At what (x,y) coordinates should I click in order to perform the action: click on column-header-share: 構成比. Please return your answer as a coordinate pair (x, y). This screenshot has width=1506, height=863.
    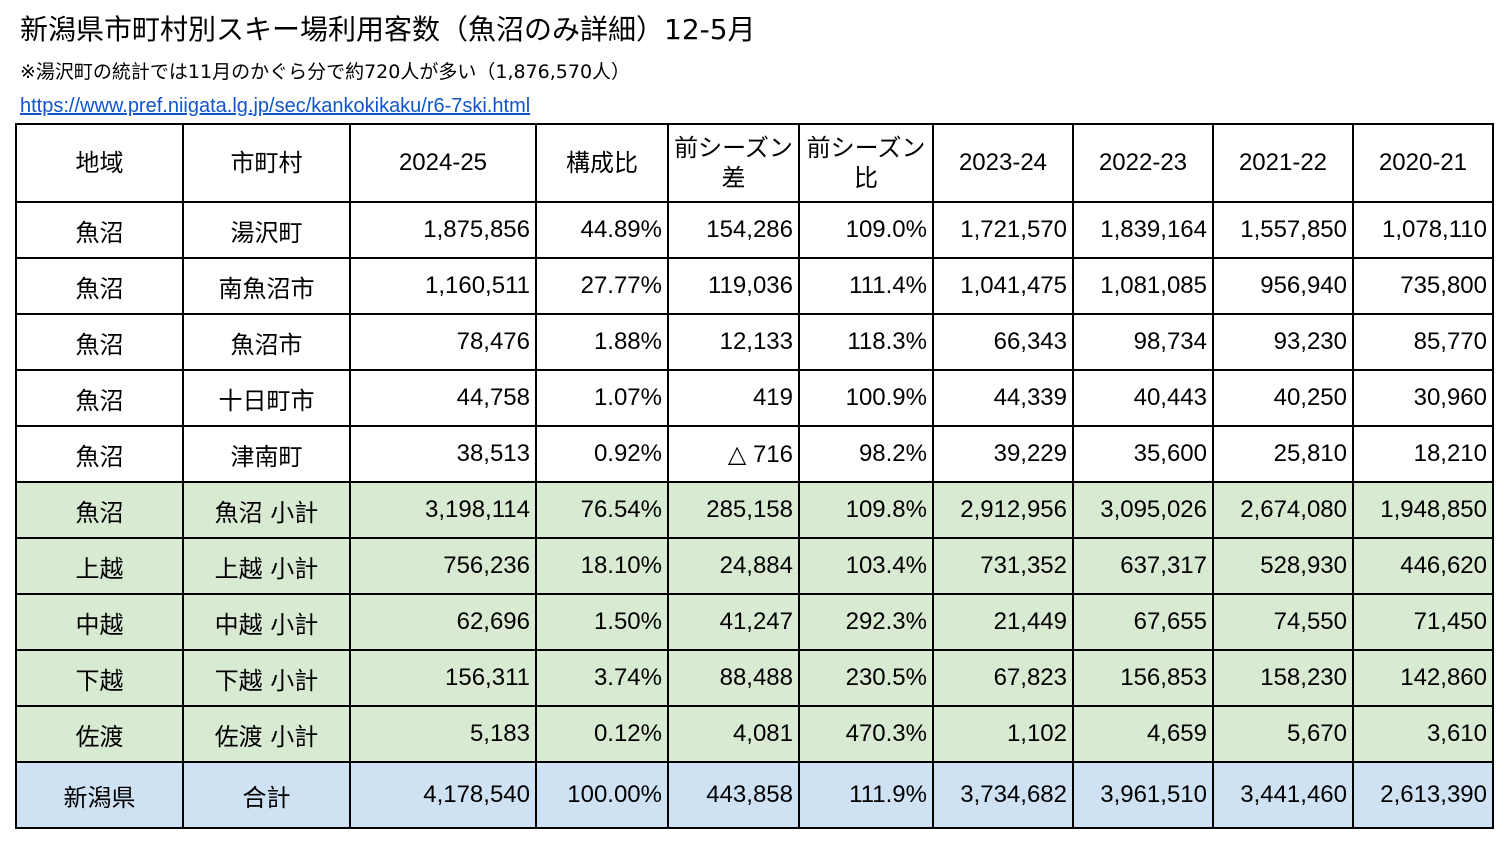
    Looking at the image, I should click on (602, 163).